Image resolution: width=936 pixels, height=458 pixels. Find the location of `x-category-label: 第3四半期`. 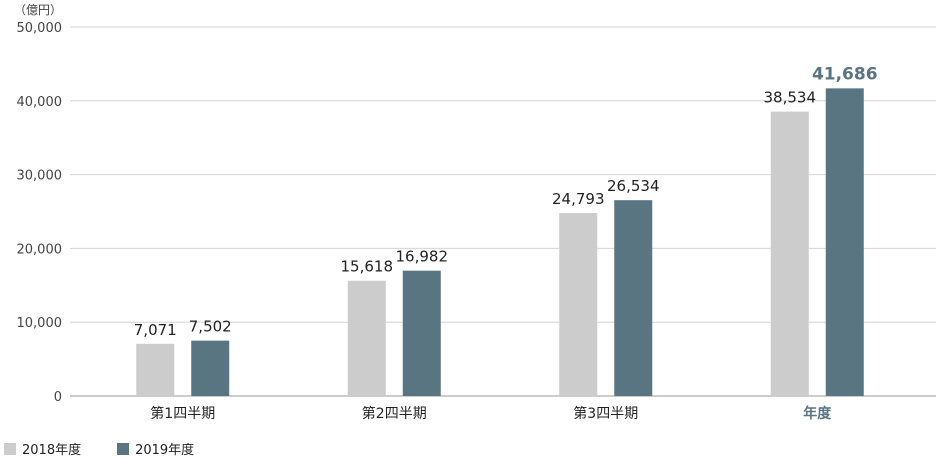

x-category-label: 第3四半期 is located at coordinates (605, 413).